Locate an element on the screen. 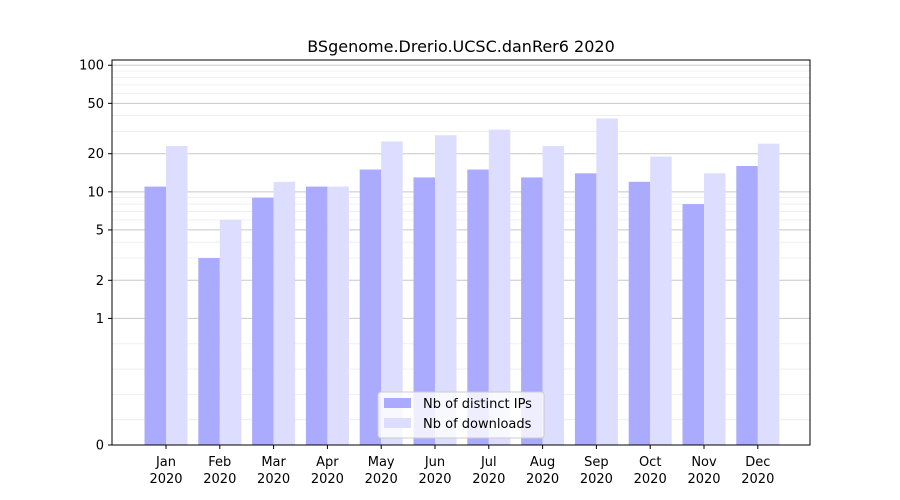  legend: Nb of distinct IPs Nb of downloads is located at coordinates (461, 415).